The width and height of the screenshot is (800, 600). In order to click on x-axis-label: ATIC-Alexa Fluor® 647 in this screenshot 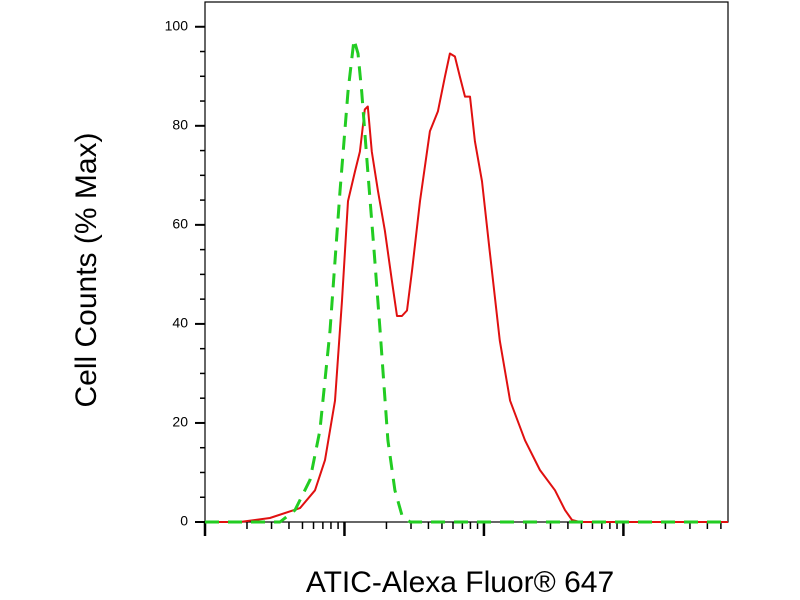, I will do `click(460, 582)`.